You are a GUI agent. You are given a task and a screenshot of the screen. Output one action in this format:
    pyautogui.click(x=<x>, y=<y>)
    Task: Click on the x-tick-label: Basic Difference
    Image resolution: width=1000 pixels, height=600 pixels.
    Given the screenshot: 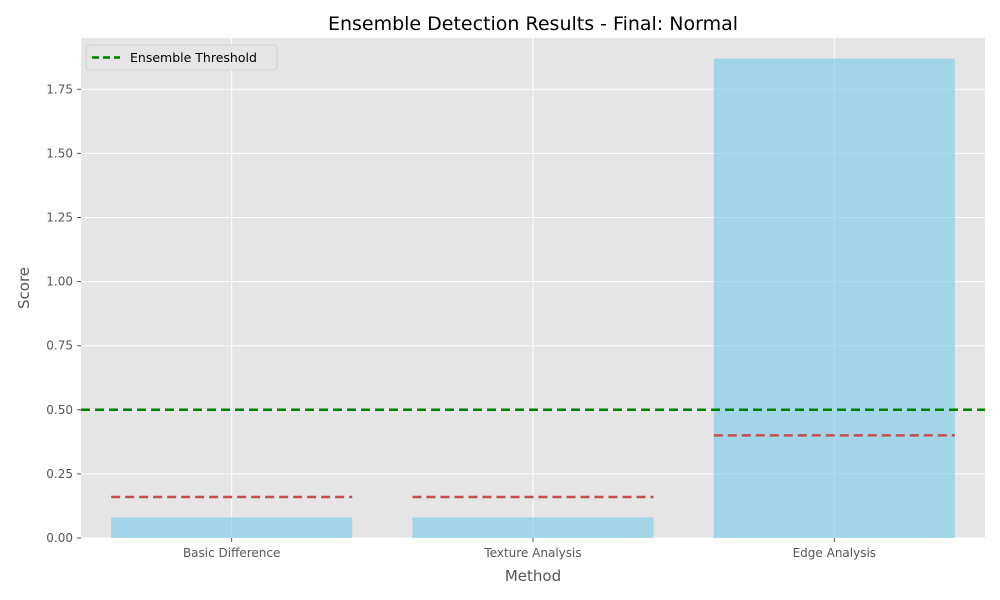 What is the action you would take?
    pyautogui.click(x=231, y=553)
    